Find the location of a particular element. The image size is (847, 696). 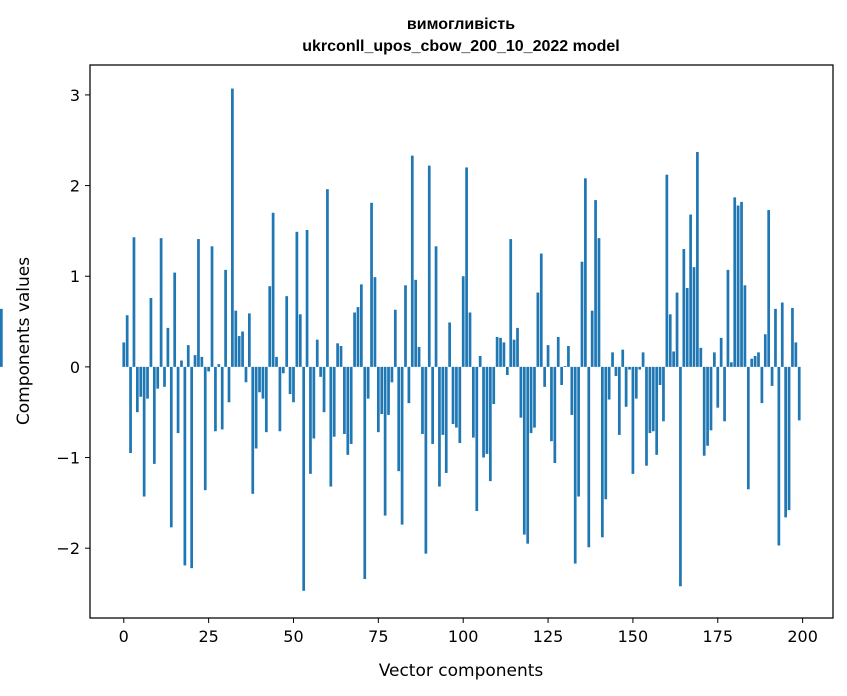

x-tick-label: 75 is located at coordinates (378, 636).